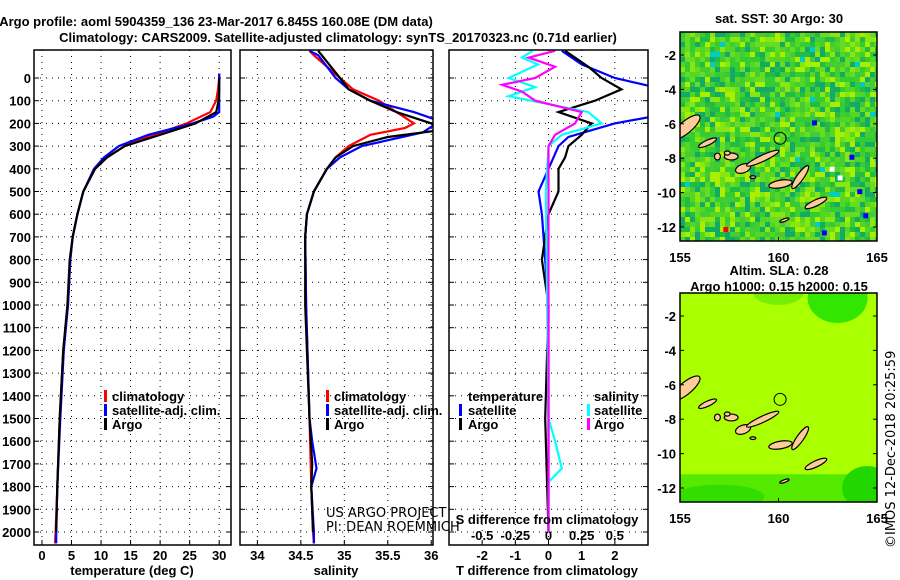 The width and height of the screenshot is (900, 580). Describe the element at coordinates (778, 136) in the screenshot. I see `sst-field` at that location.